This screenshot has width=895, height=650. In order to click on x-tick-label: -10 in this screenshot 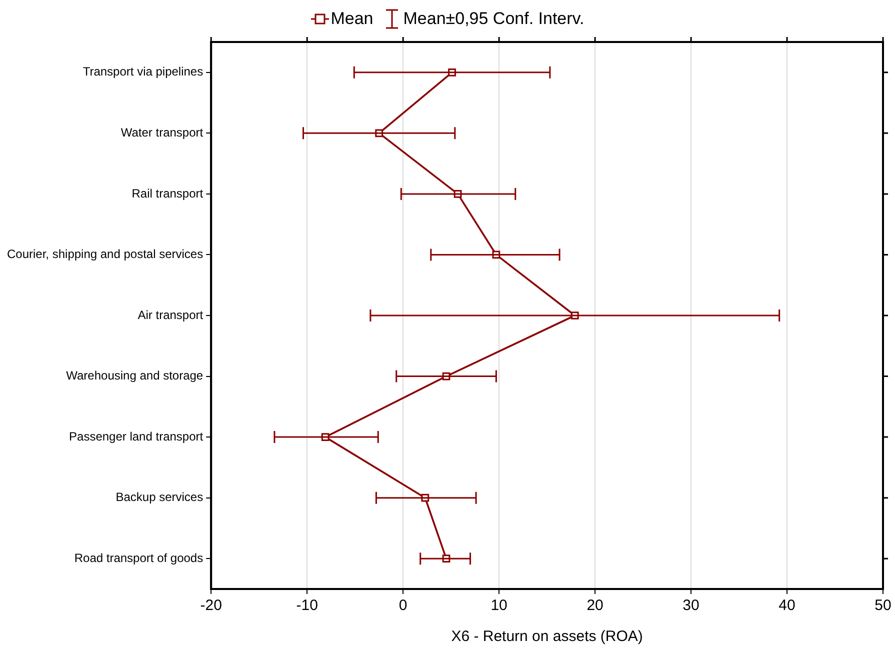, I will do `click(307, 605)`.